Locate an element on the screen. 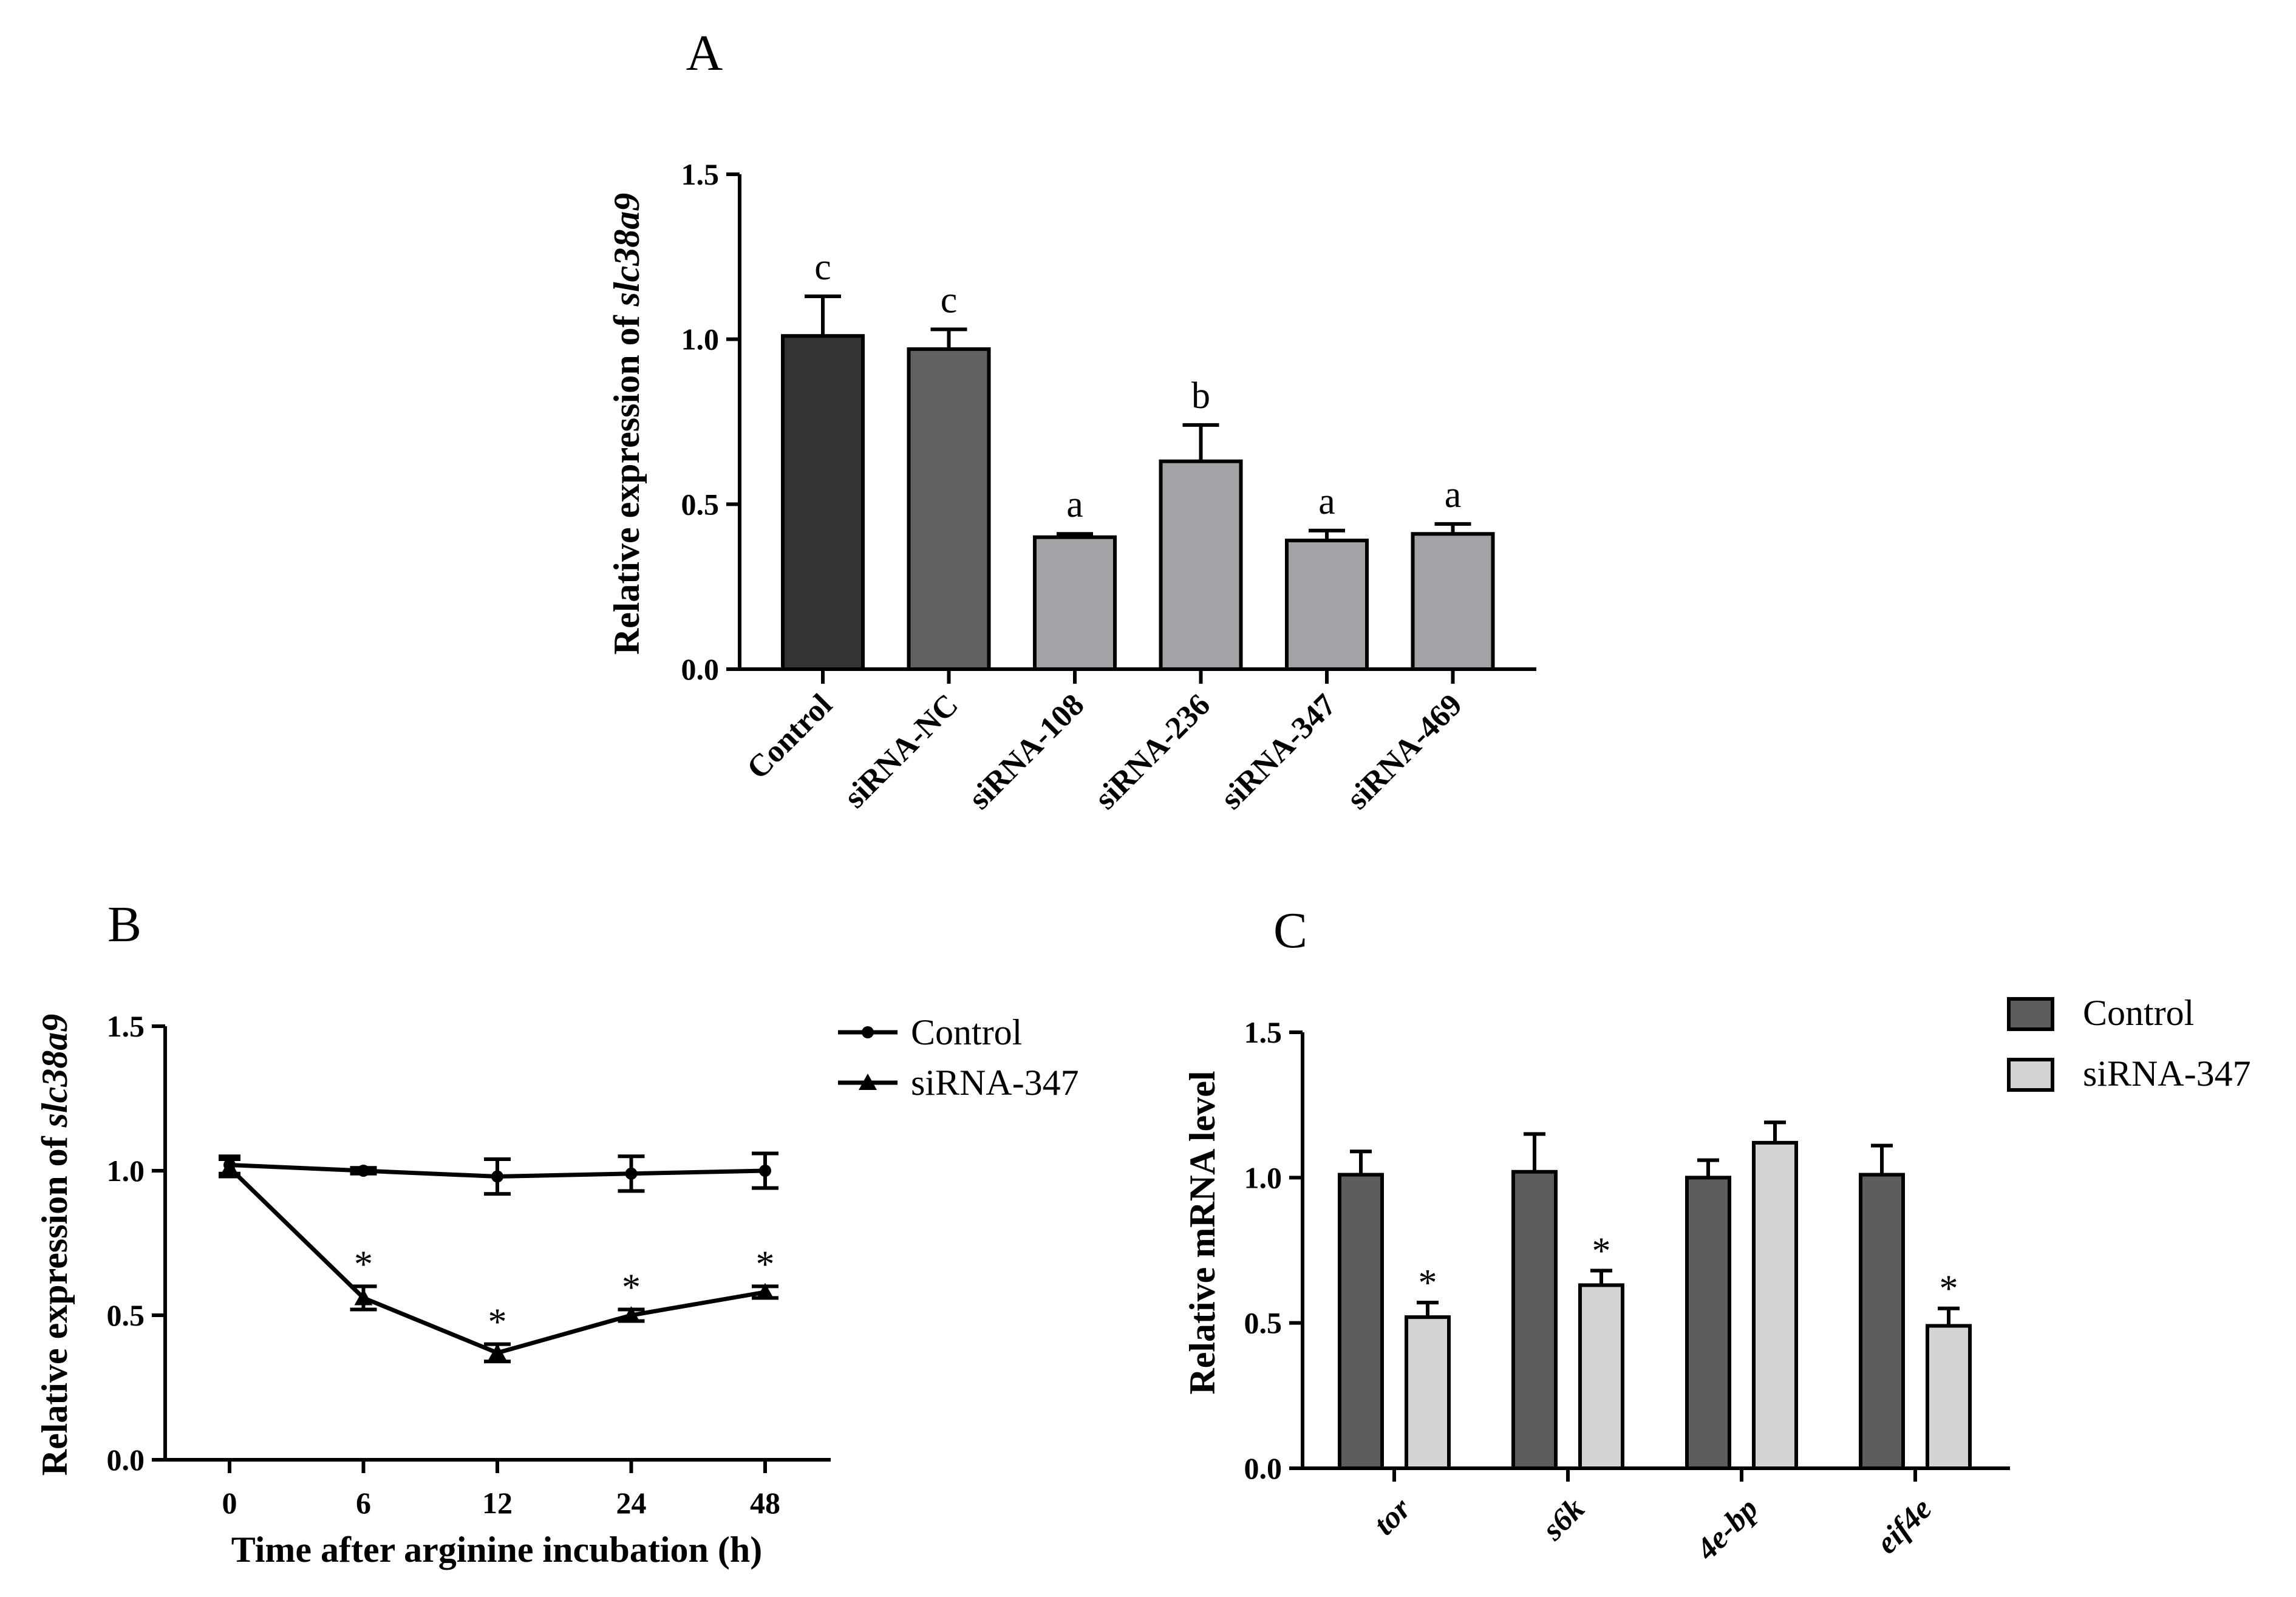 This screenshot has width=2296, height=1597. panel-a-category-label: siRNA-236 is located at coordinates (1152, 751).